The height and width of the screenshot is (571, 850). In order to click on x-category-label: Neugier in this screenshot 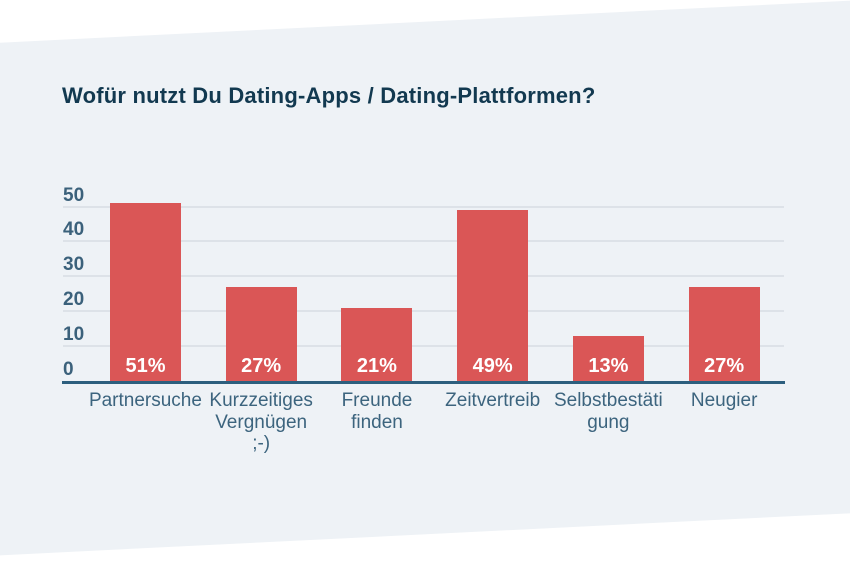, I will do `click(724, 401)`.